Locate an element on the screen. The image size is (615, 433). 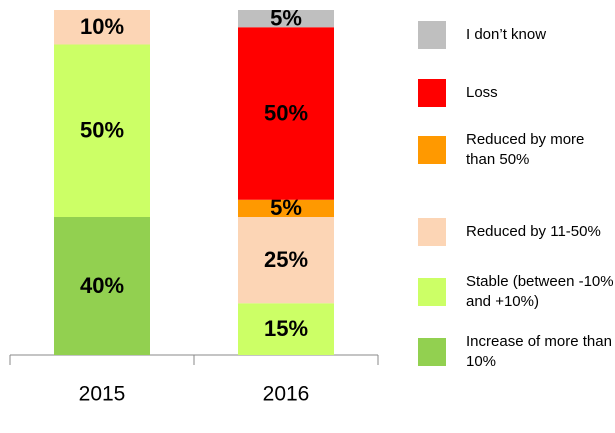
data-label: 40% is located at coordinates (102, 285).